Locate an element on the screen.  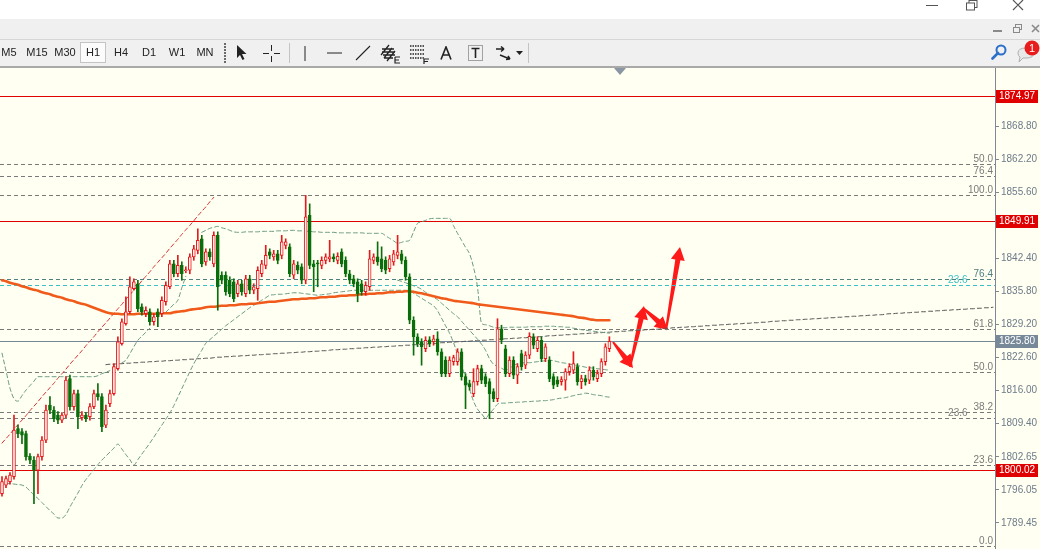
text: D1 is located at coordinates (149, 52).